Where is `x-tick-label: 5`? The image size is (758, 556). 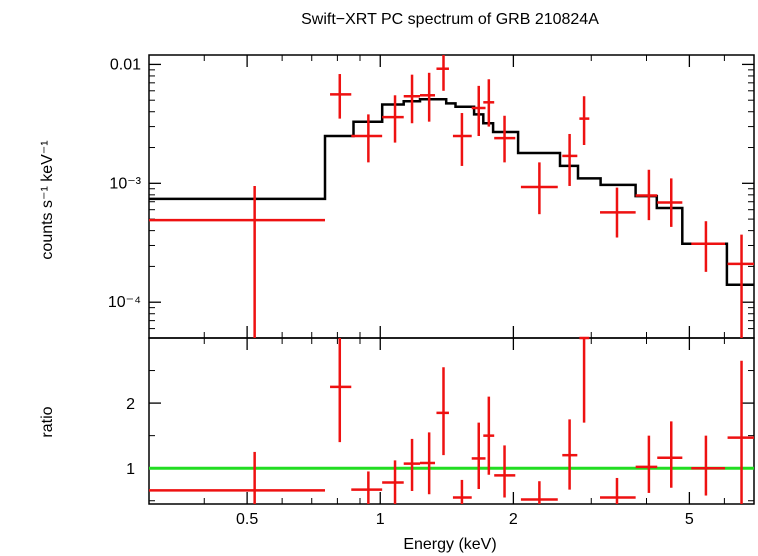
x-tick-label: 5 is located at coordinates (689, 519).